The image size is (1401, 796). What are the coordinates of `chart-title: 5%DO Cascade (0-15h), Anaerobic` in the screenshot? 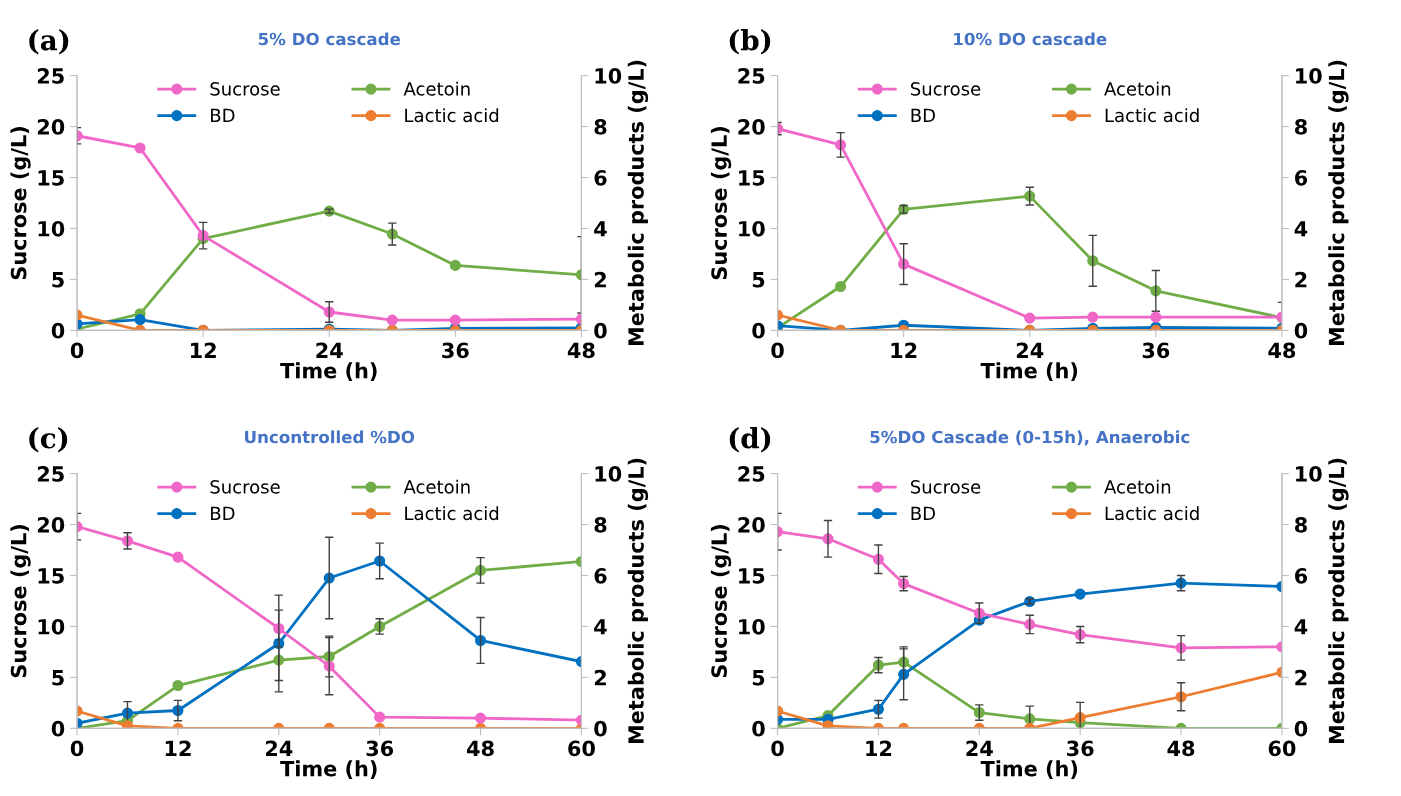 It's located at (1030, 438).